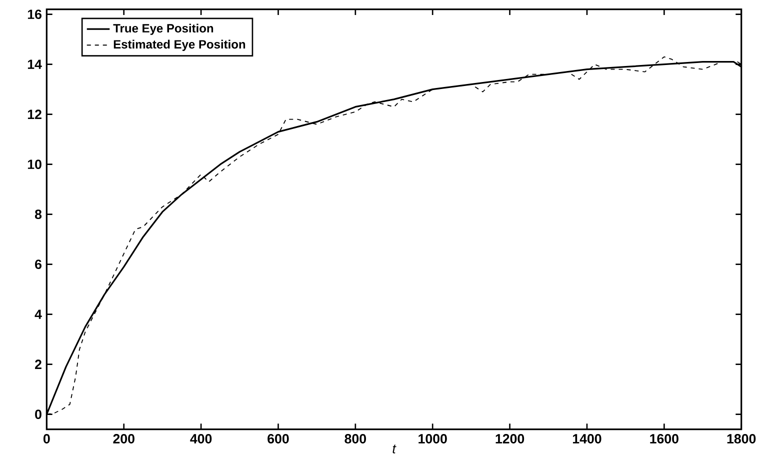 The height and width of the screenshot is (469, 774). Describe the element at coordinates (38, 215) in the screenshot. I see `y-tick-label: 8` at that location.